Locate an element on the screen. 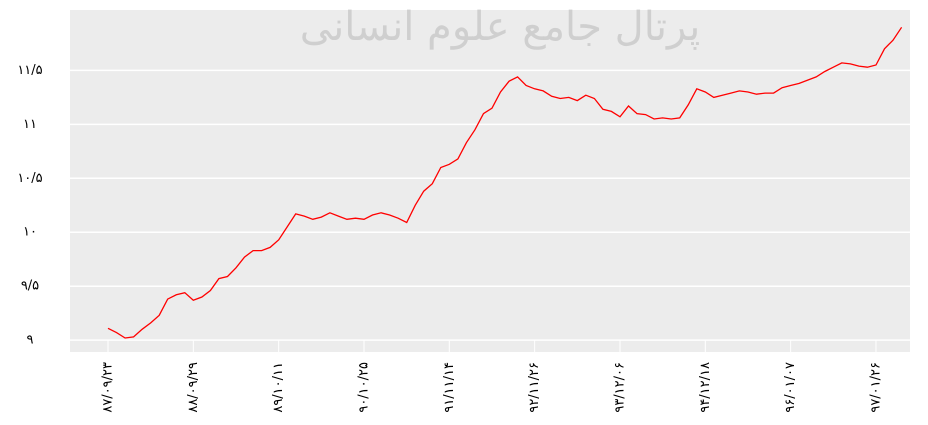  x-tick-label: ۹۲/۱۱/۲۶ is located at coordinates (534, 387).